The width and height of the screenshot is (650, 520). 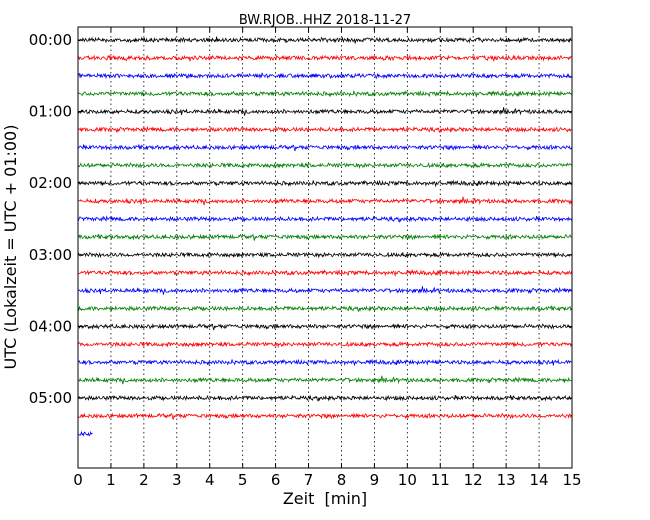 What do you see at coordinates (342, 480) in the screenshot?
I see `x-tick-label: 8` at bounding box center [342, 480].